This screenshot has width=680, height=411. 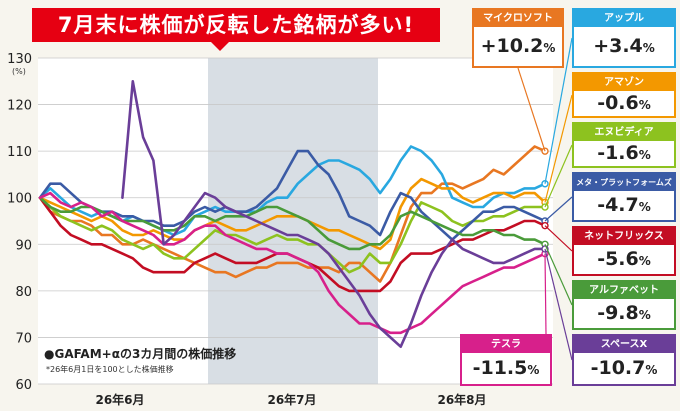 I want to click on legend-change-value: +10.2%, so click(x=518, y=47).